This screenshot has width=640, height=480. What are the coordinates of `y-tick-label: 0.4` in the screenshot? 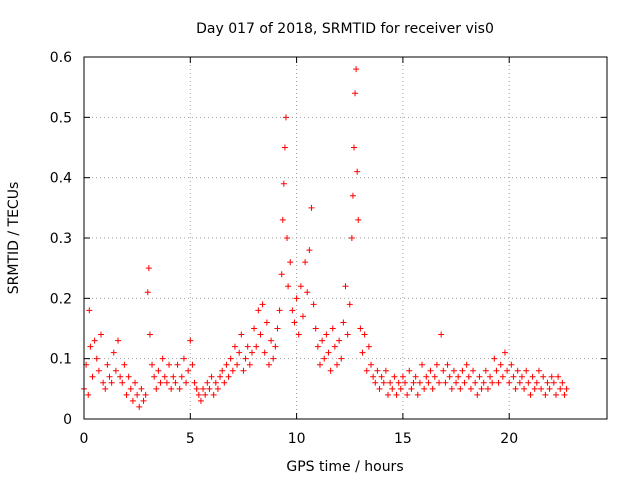 It's located at (61, 179).